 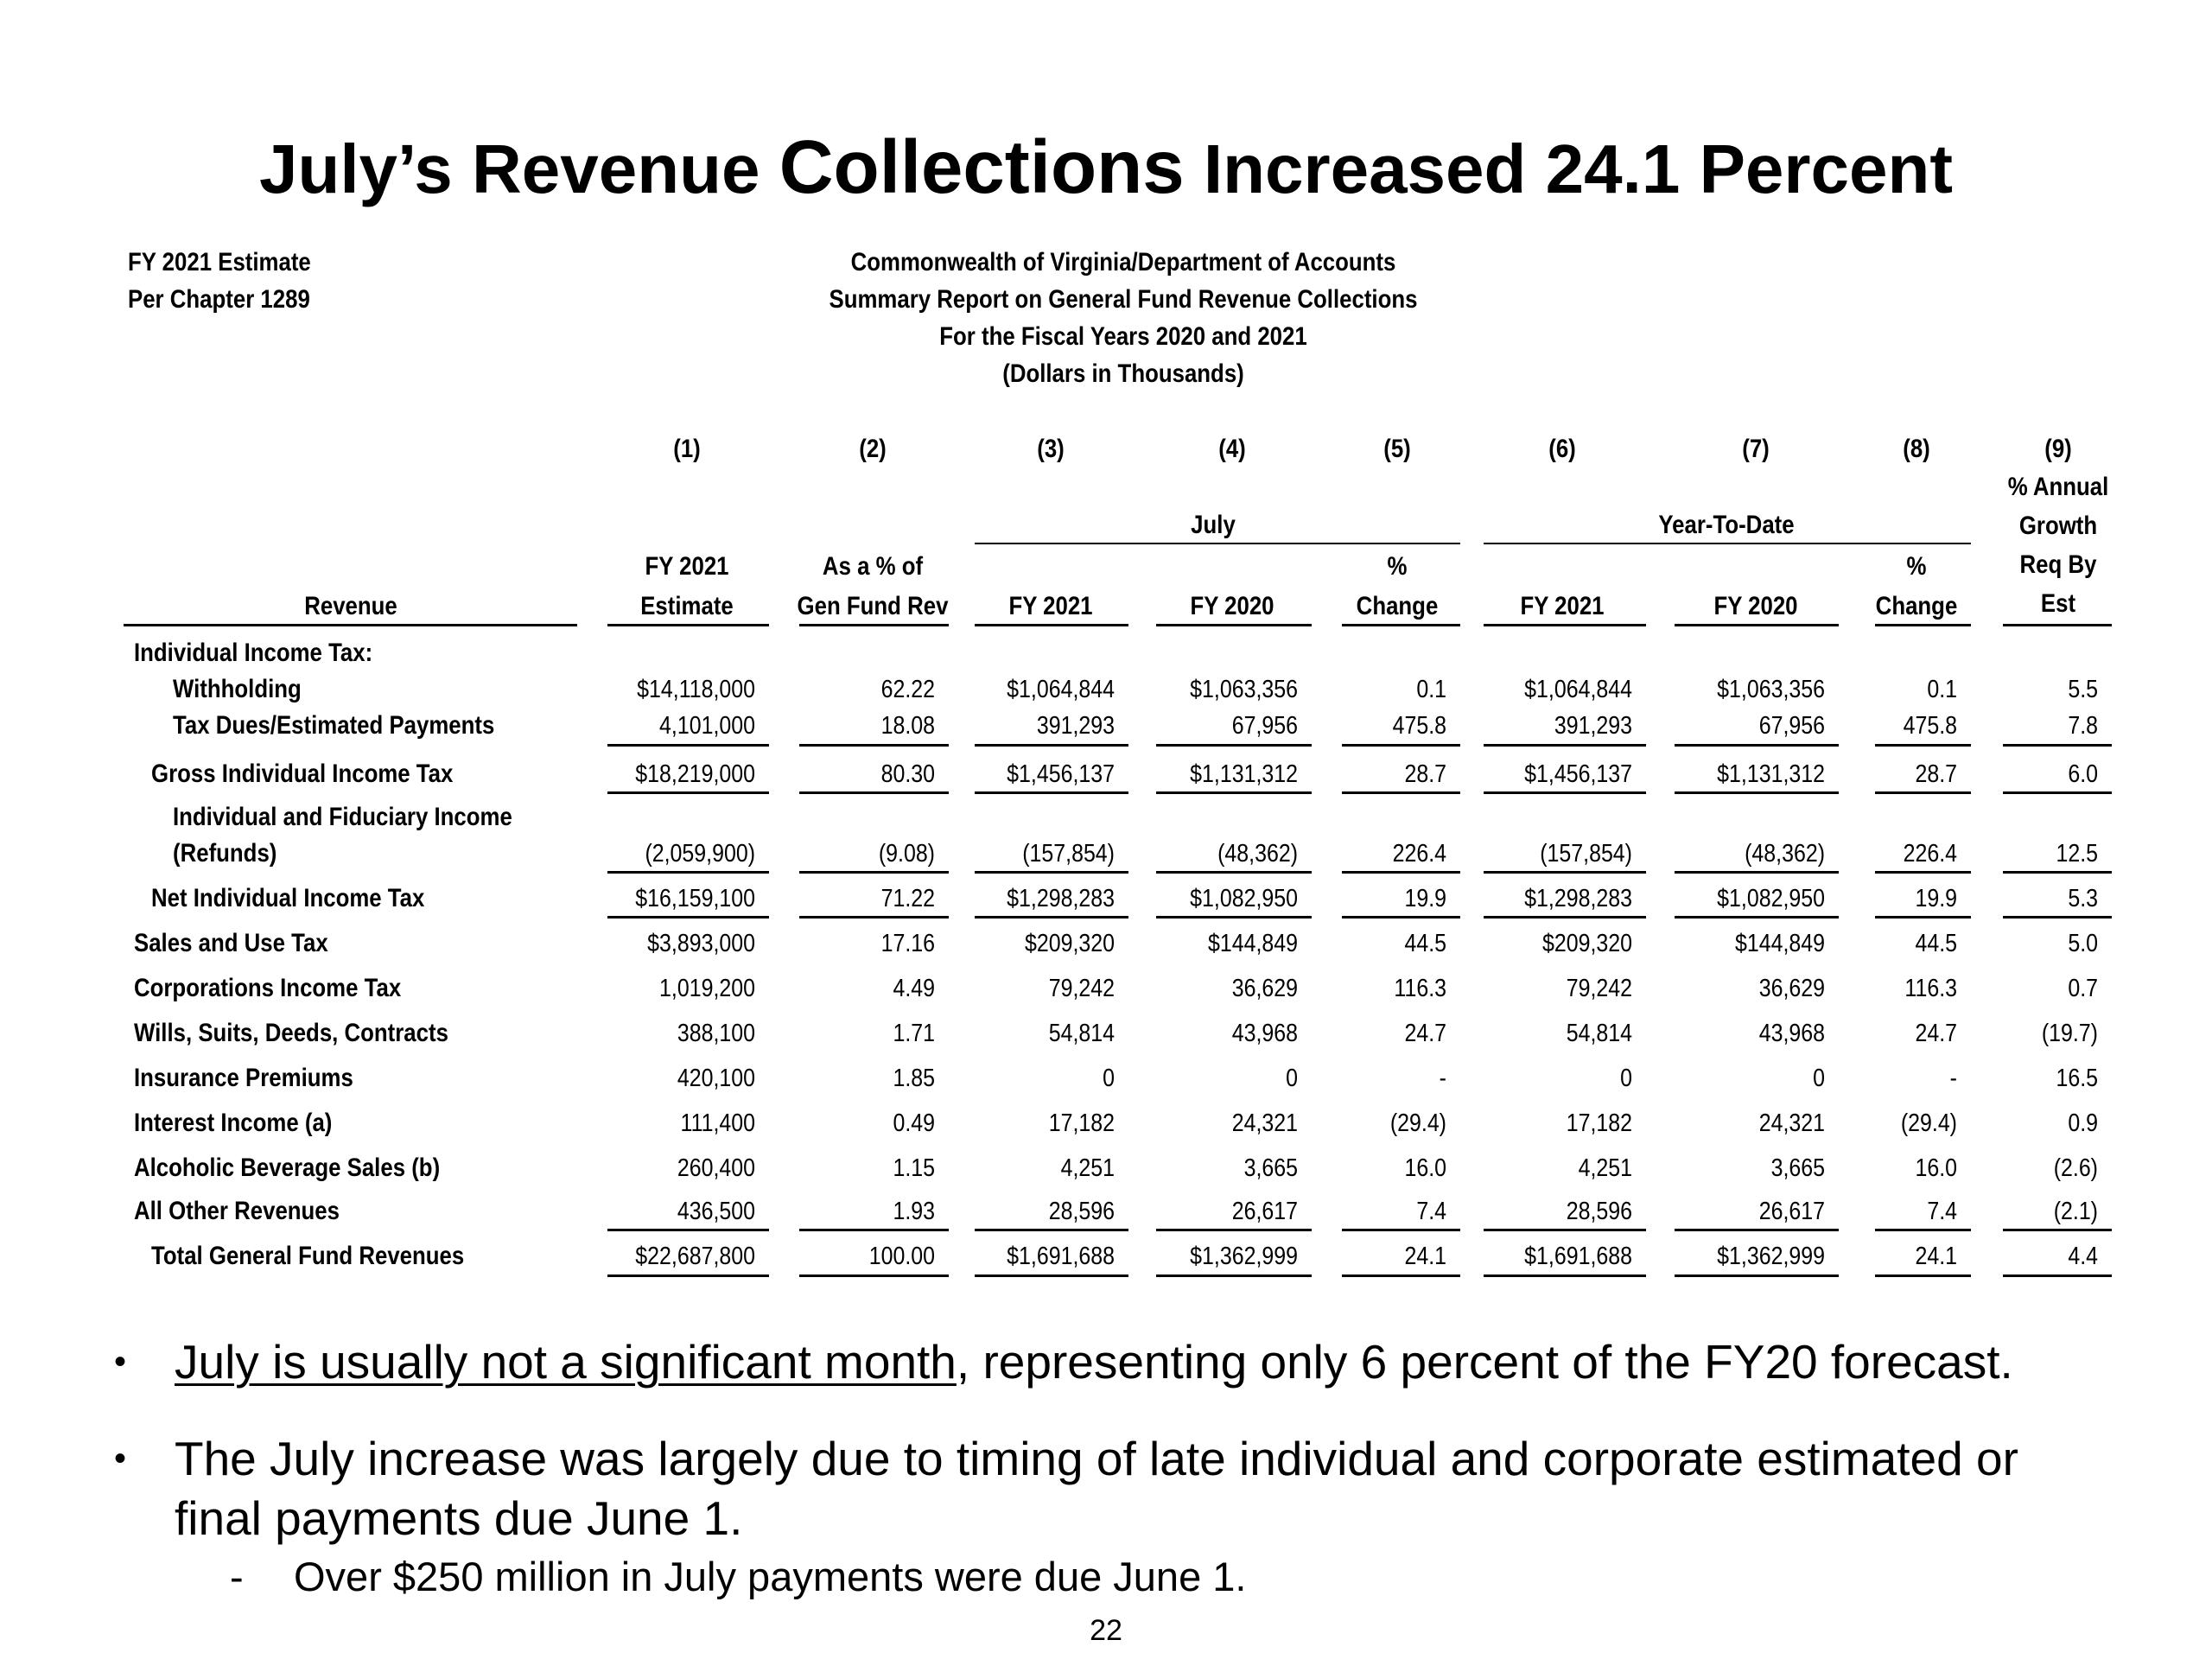 What do you see at coordinates (907, 689) in the screenshot?
I see `table-cell: 62.22` at bounding box center [907, 689].